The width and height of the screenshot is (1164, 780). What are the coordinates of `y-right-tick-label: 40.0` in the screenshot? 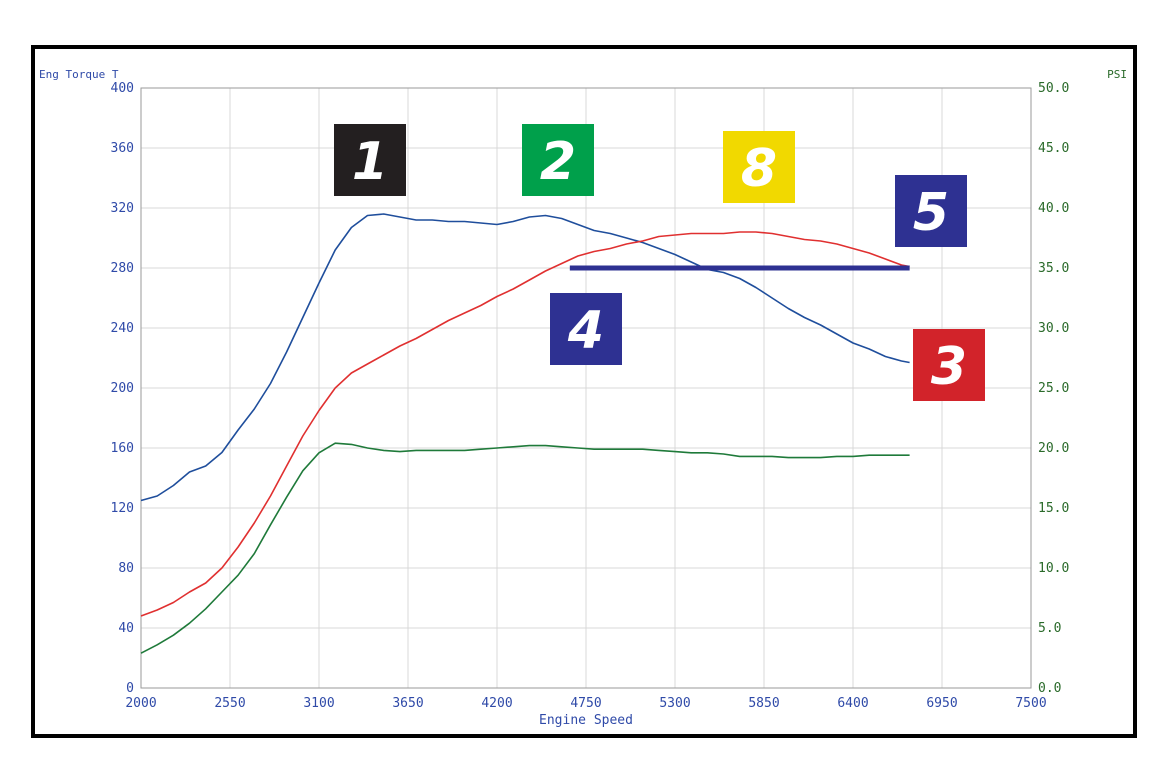 It's located at (1053, 208).